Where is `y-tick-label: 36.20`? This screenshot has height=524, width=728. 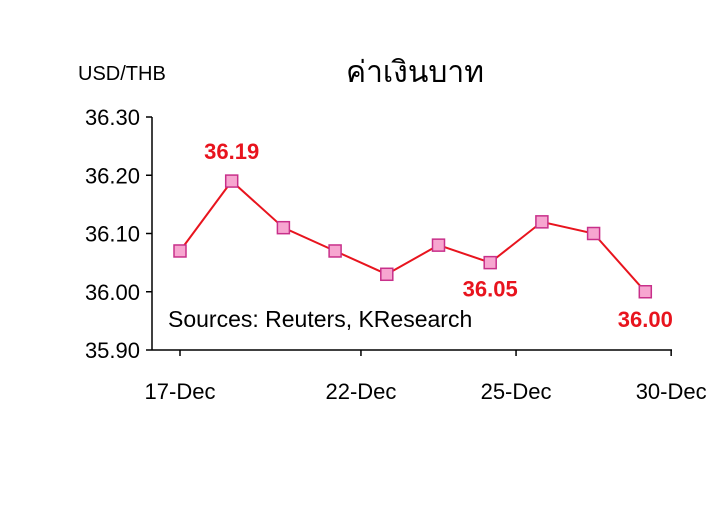 y-tick-label: 36.20 is located at coordinates (112, 175).